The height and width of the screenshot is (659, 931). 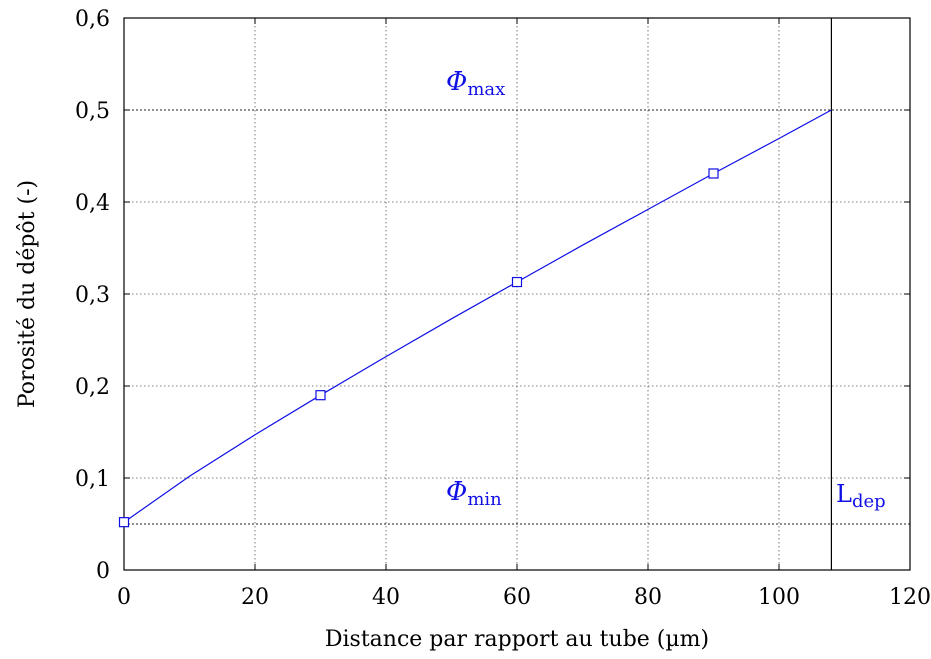 I want to click on phi-max-label: Φmax, so click(x=475, y=83).